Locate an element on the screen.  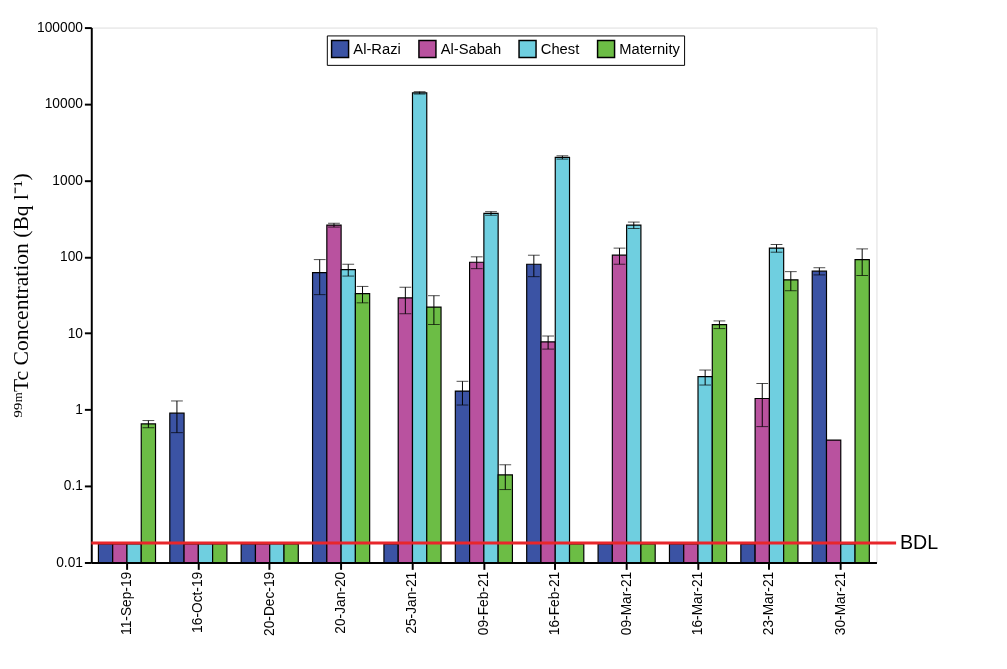
y-tick-label: 100 is located at coordinates (72, 257).